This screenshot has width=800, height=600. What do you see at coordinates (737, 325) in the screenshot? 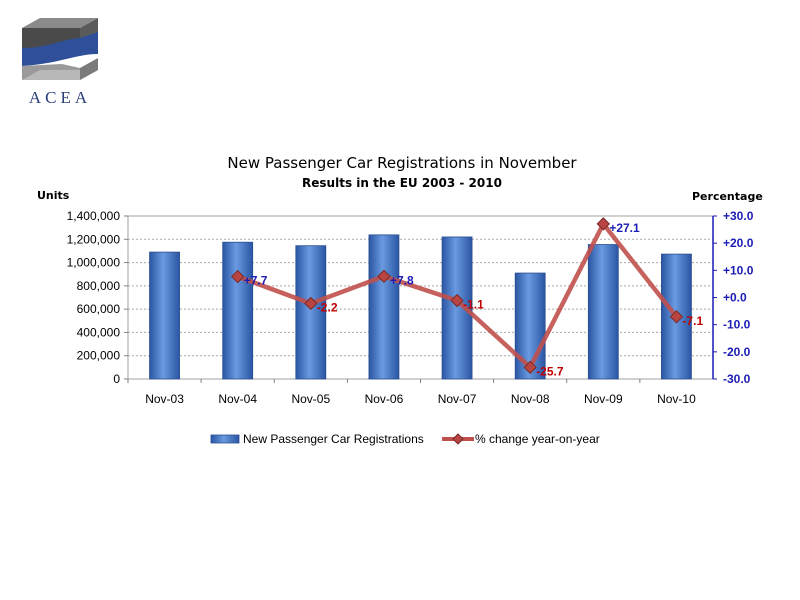
I see `y-right-tick-label: -10.0` at bounding box center [737, 325].